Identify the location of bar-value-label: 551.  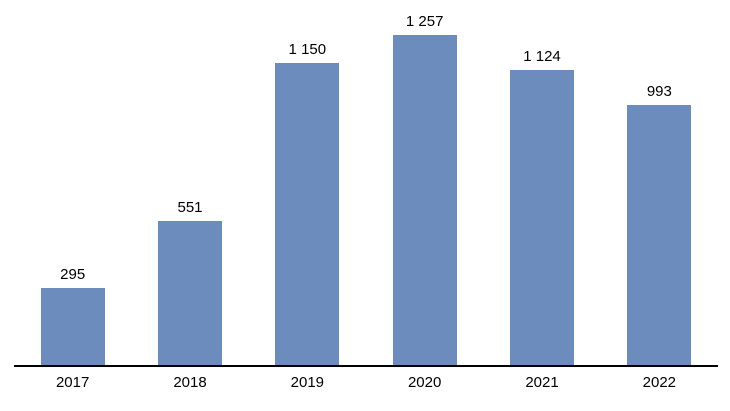
(190, 207).